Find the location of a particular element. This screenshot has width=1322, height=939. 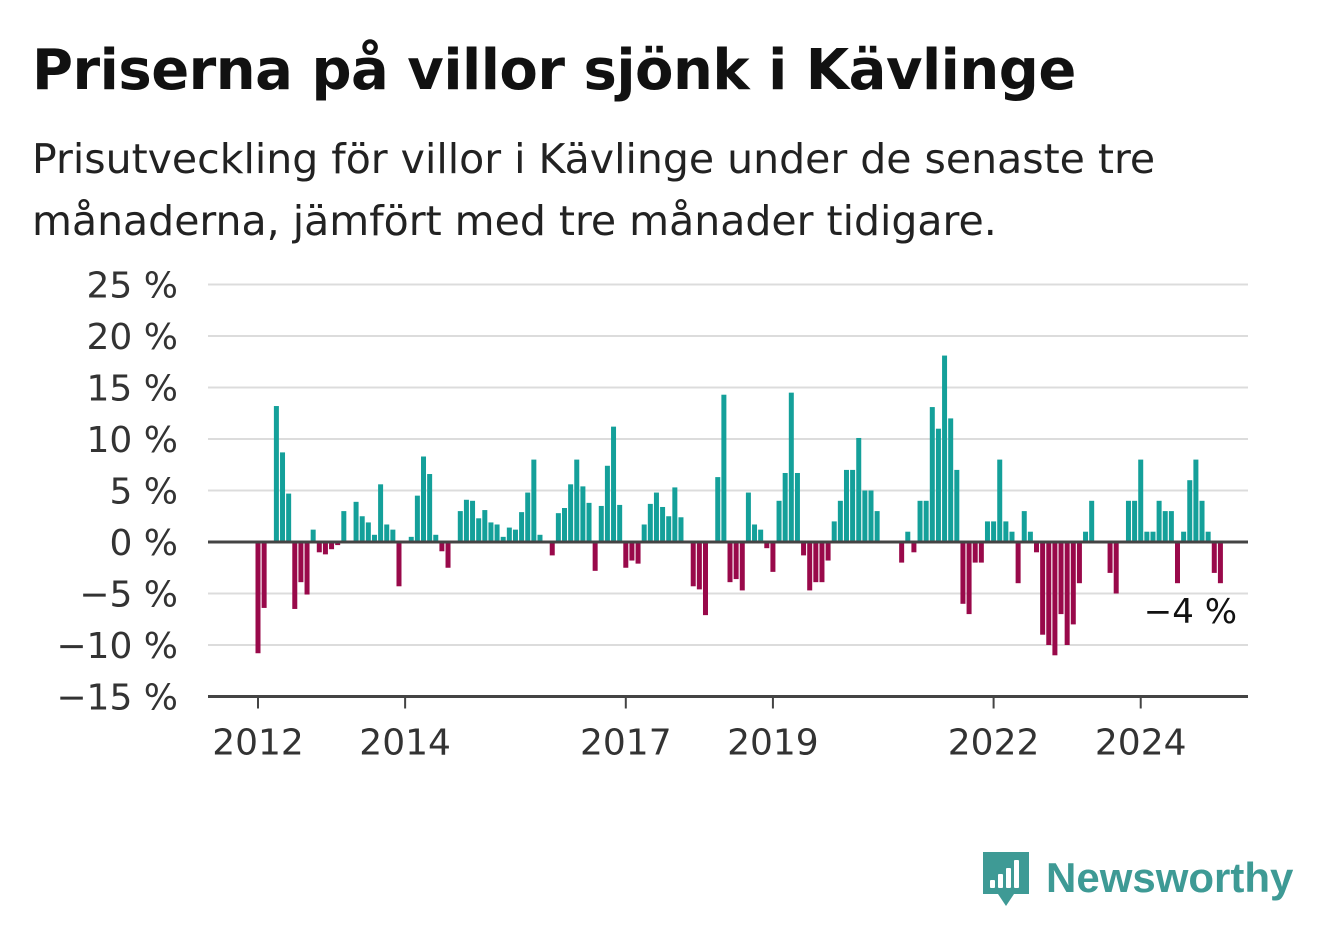

y-tick-label: −10 % is located at coordinates (117, 646).